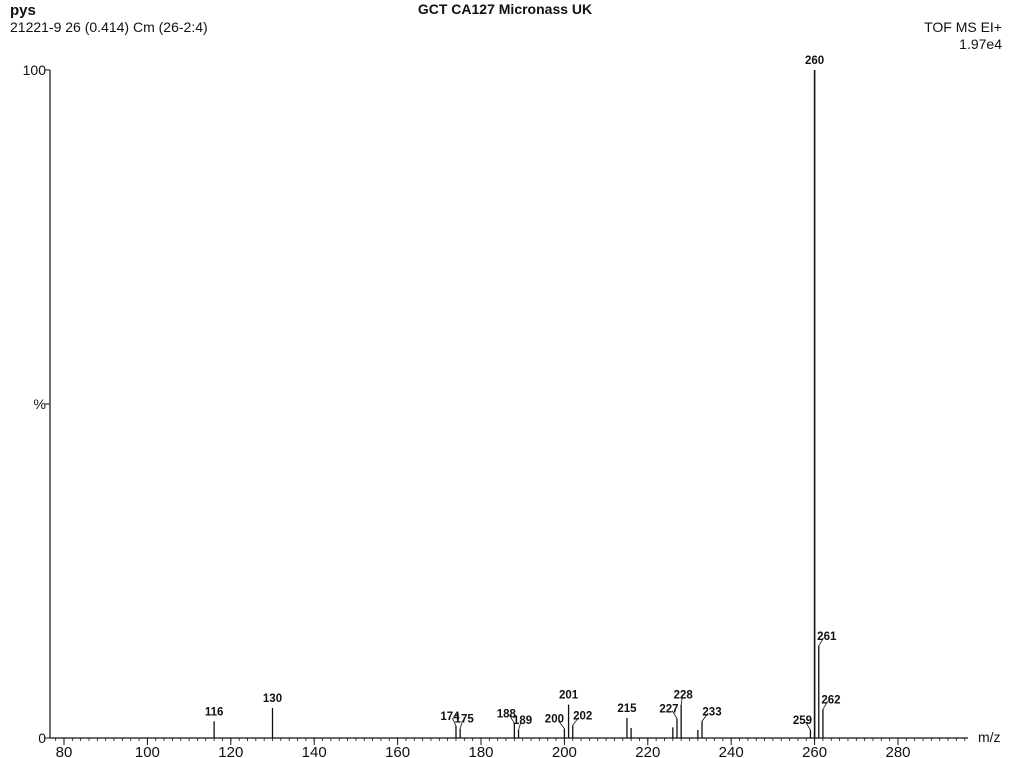 This screenshot has width=1010, height=758. I want to click on x-tick-label: 180, so click(480, 751).